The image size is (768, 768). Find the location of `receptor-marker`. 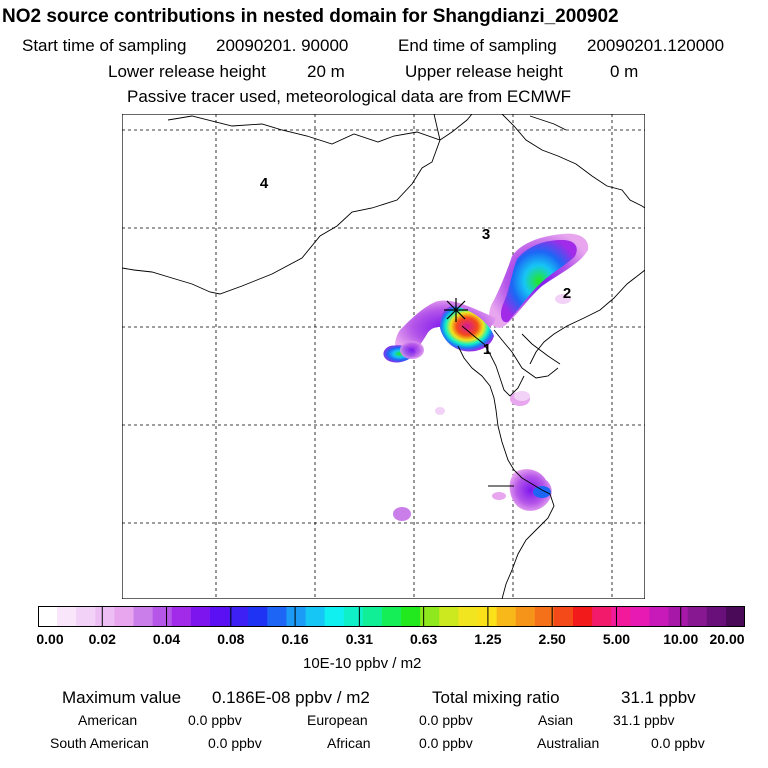

receptor-marker is located at coordinates (456, 310).